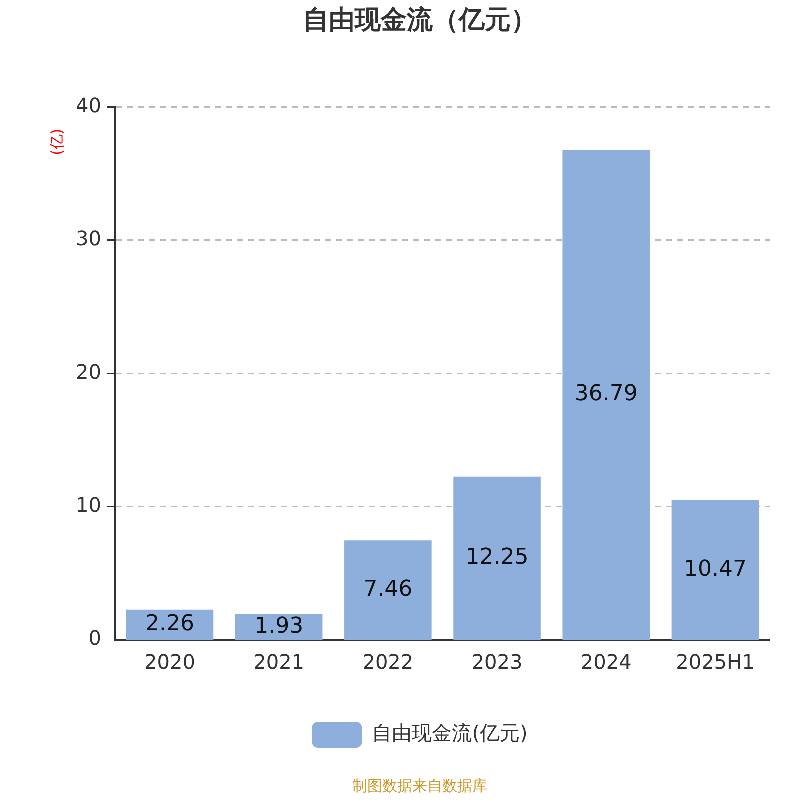 The height and width of the screenshot is (800, 800). I want to click on x-tick-label: 2024, so click(606, 662).